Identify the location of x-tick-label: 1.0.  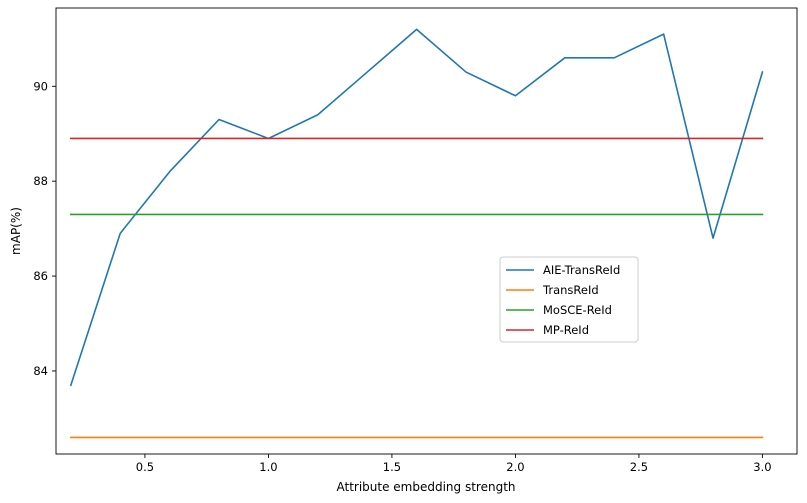
(268, 467).